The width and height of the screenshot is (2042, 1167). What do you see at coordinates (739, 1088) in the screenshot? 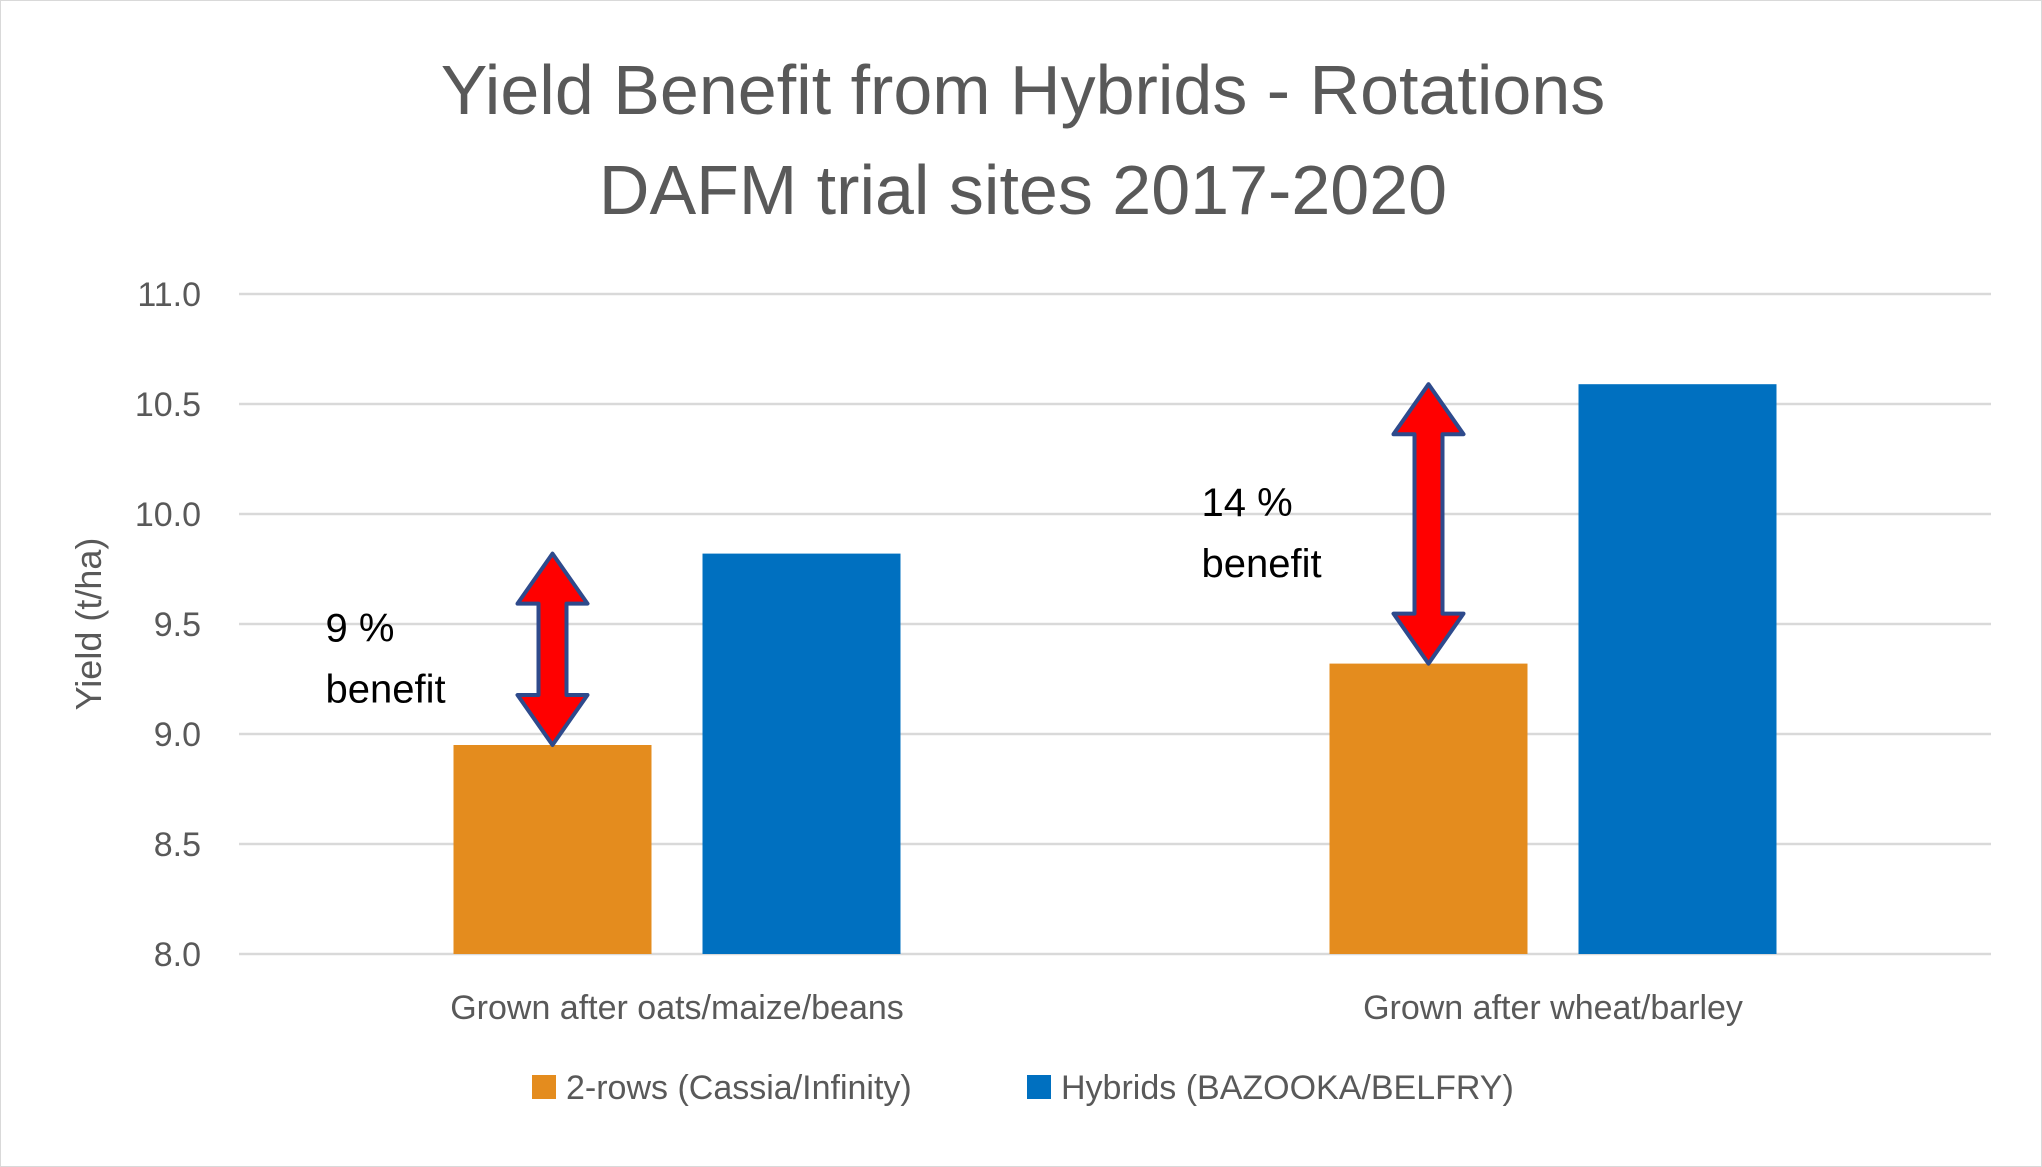
I see `legend-label: 2-rows (Cassia/Infinity)` at bounding box center [739, 1088].